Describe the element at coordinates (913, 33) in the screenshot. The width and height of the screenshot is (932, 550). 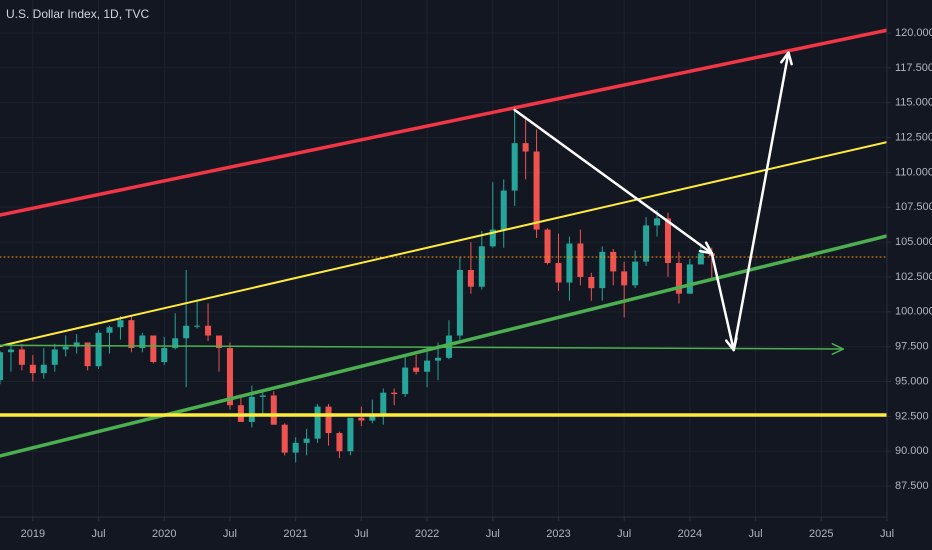
I see `y-tick-label: 120.000` at that location.